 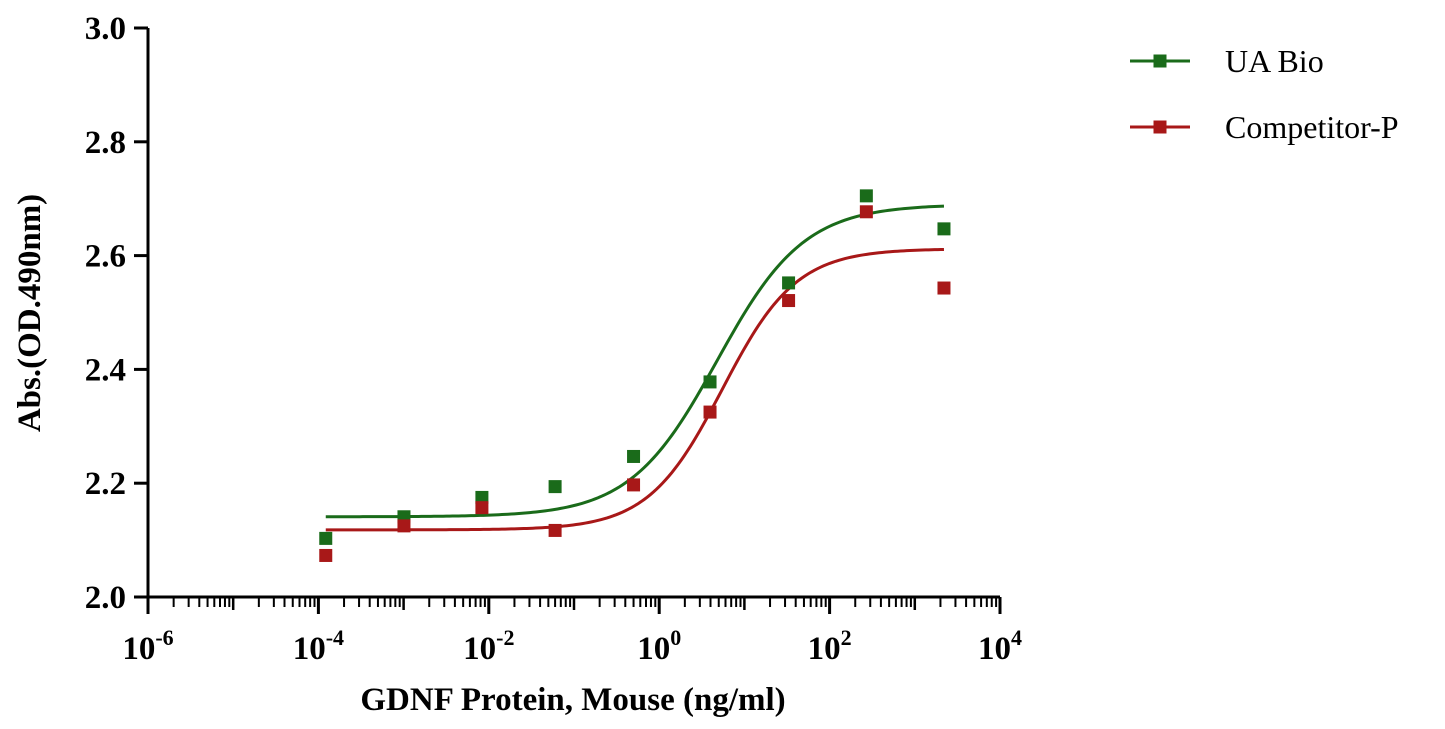 What do you see at coordinates (1264, 94) in the screenshot?
I see `legend: UA Bio Competitor-P` at bounding box center [1264, 94].